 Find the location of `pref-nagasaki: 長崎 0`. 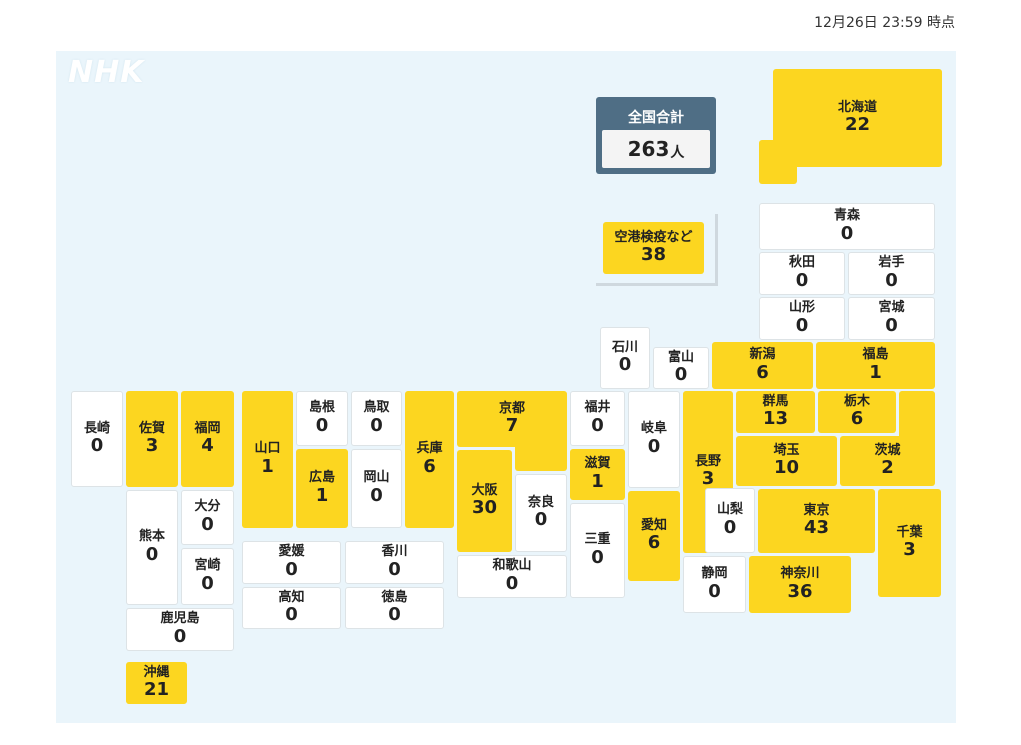

pref-nagasaki: 長崎 0 is located at coordinates (97, 439).